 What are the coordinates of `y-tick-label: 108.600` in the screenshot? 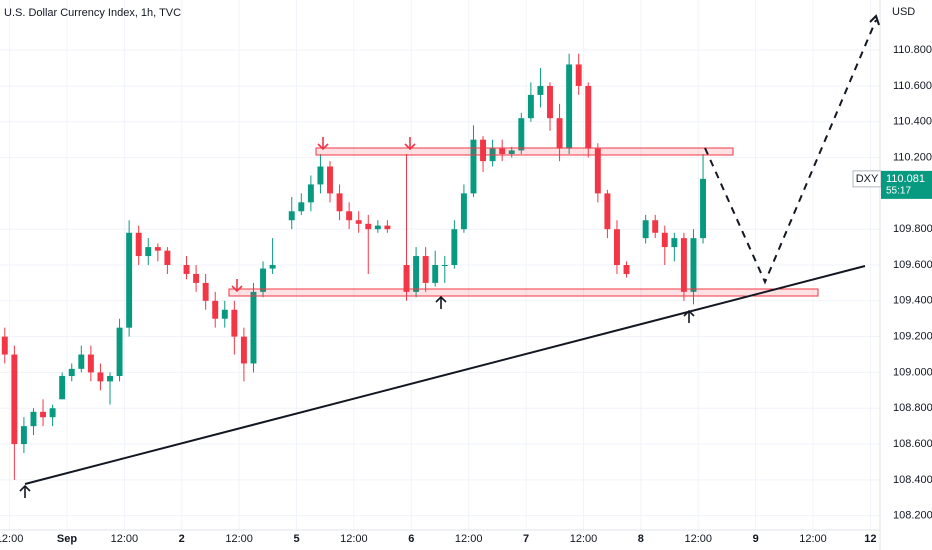 It's located at (912, 444).